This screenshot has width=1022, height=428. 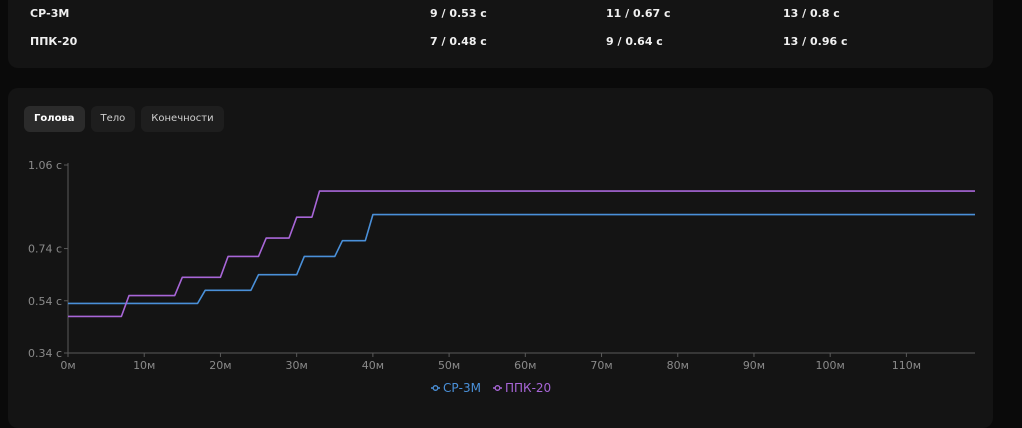 I want to click on table-row: СР-3М 9 / 0.53 с 11 / 0.67 с 13 / 0.8 с, so click(x=500, y=14).